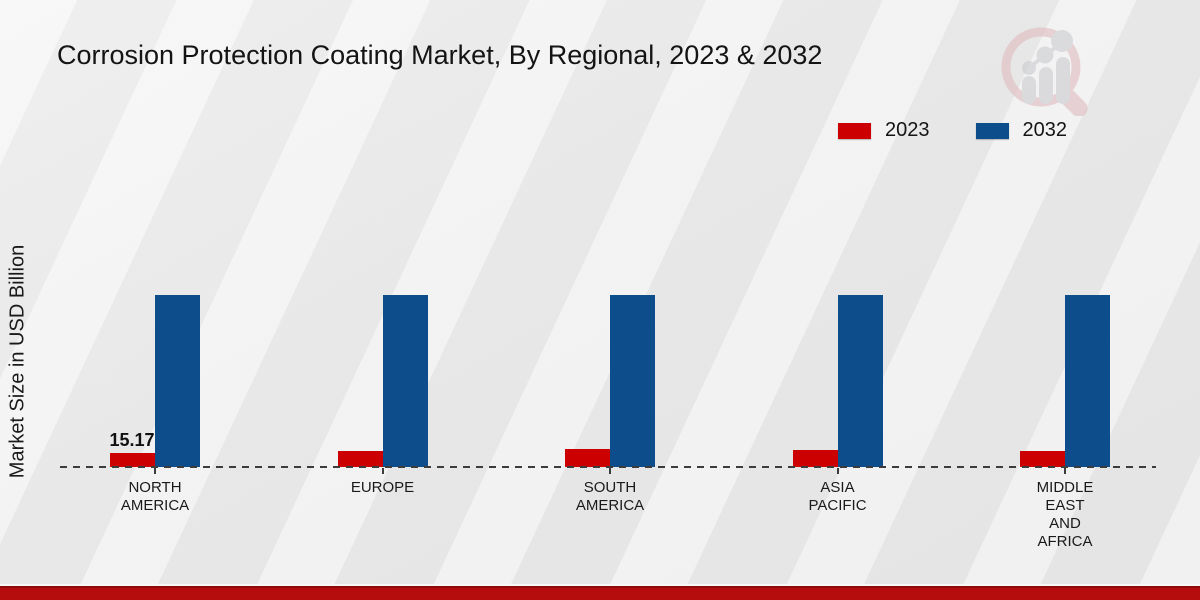 The width and height of the screenshot is (1200, 600). Describe the element at coordinates (600, 585) in the screenshot. I see `footer-divider` at that location.